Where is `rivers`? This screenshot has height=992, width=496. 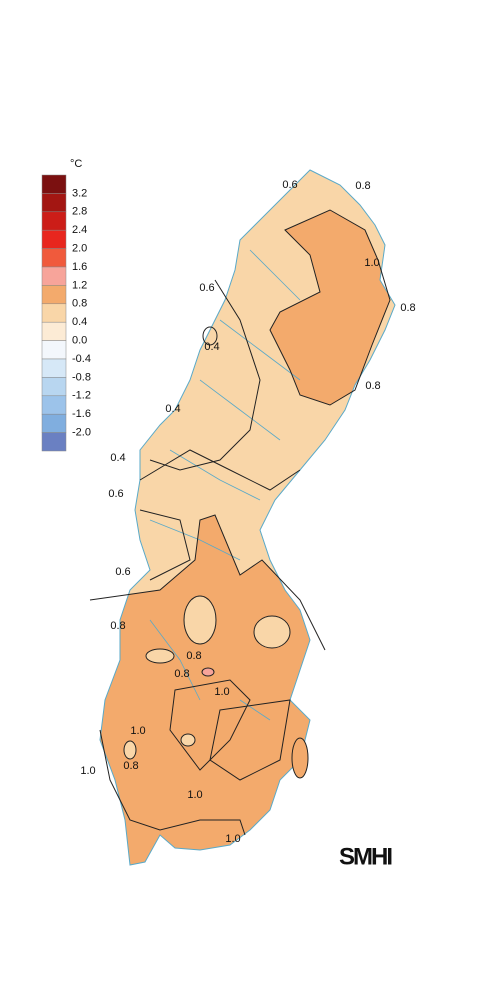 rivers is located at coordinates (225, 485).